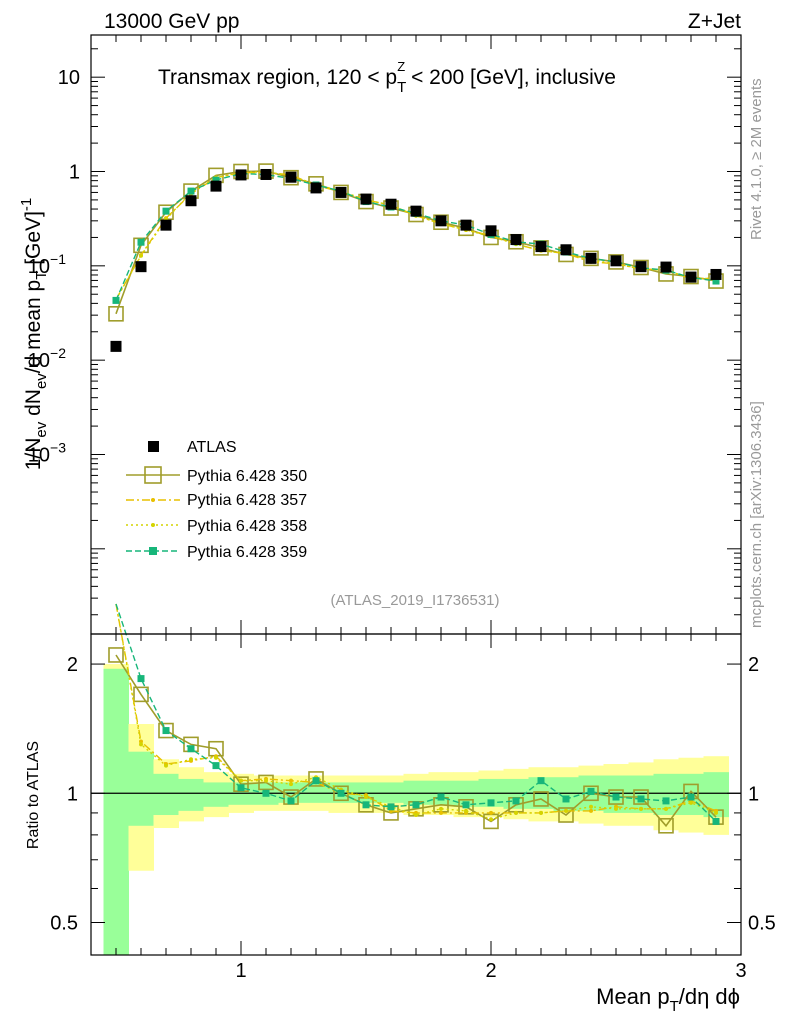  Describe the element at coordinates (247, 500) in the screenshot. I see `legend-label-357: Pythia 6.428 357` at that location.